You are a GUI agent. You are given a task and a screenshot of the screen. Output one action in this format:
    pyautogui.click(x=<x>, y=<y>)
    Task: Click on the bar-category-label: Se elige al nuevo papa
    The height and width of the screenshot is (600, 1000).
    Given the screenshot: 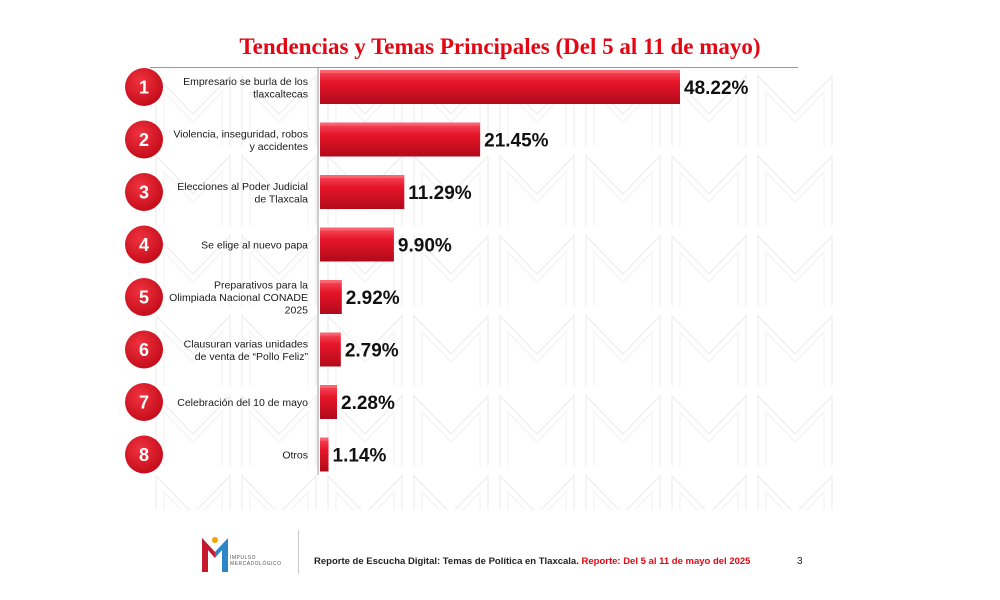 What is the action you would take?
    pyautogui.click(x=254, y=246)
    